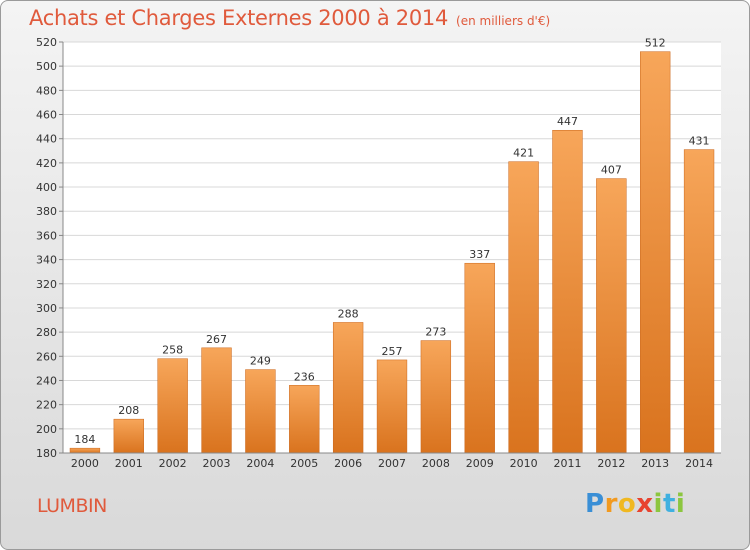  What do you see at coordinates (435, 332) in the screenshot?
I see `data-label-2008: 273` at bounding box center [435, 332].